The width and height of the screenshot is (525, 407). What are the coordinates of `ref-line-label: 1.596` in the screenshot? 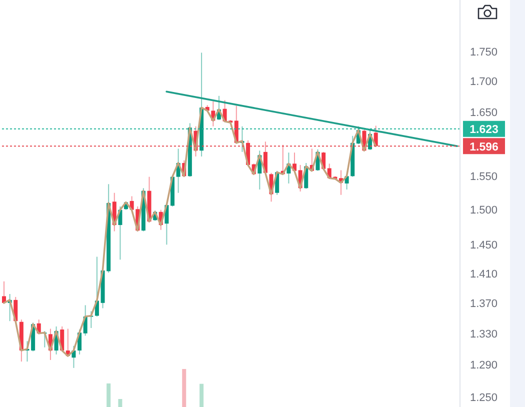 It's located at (484, 147).